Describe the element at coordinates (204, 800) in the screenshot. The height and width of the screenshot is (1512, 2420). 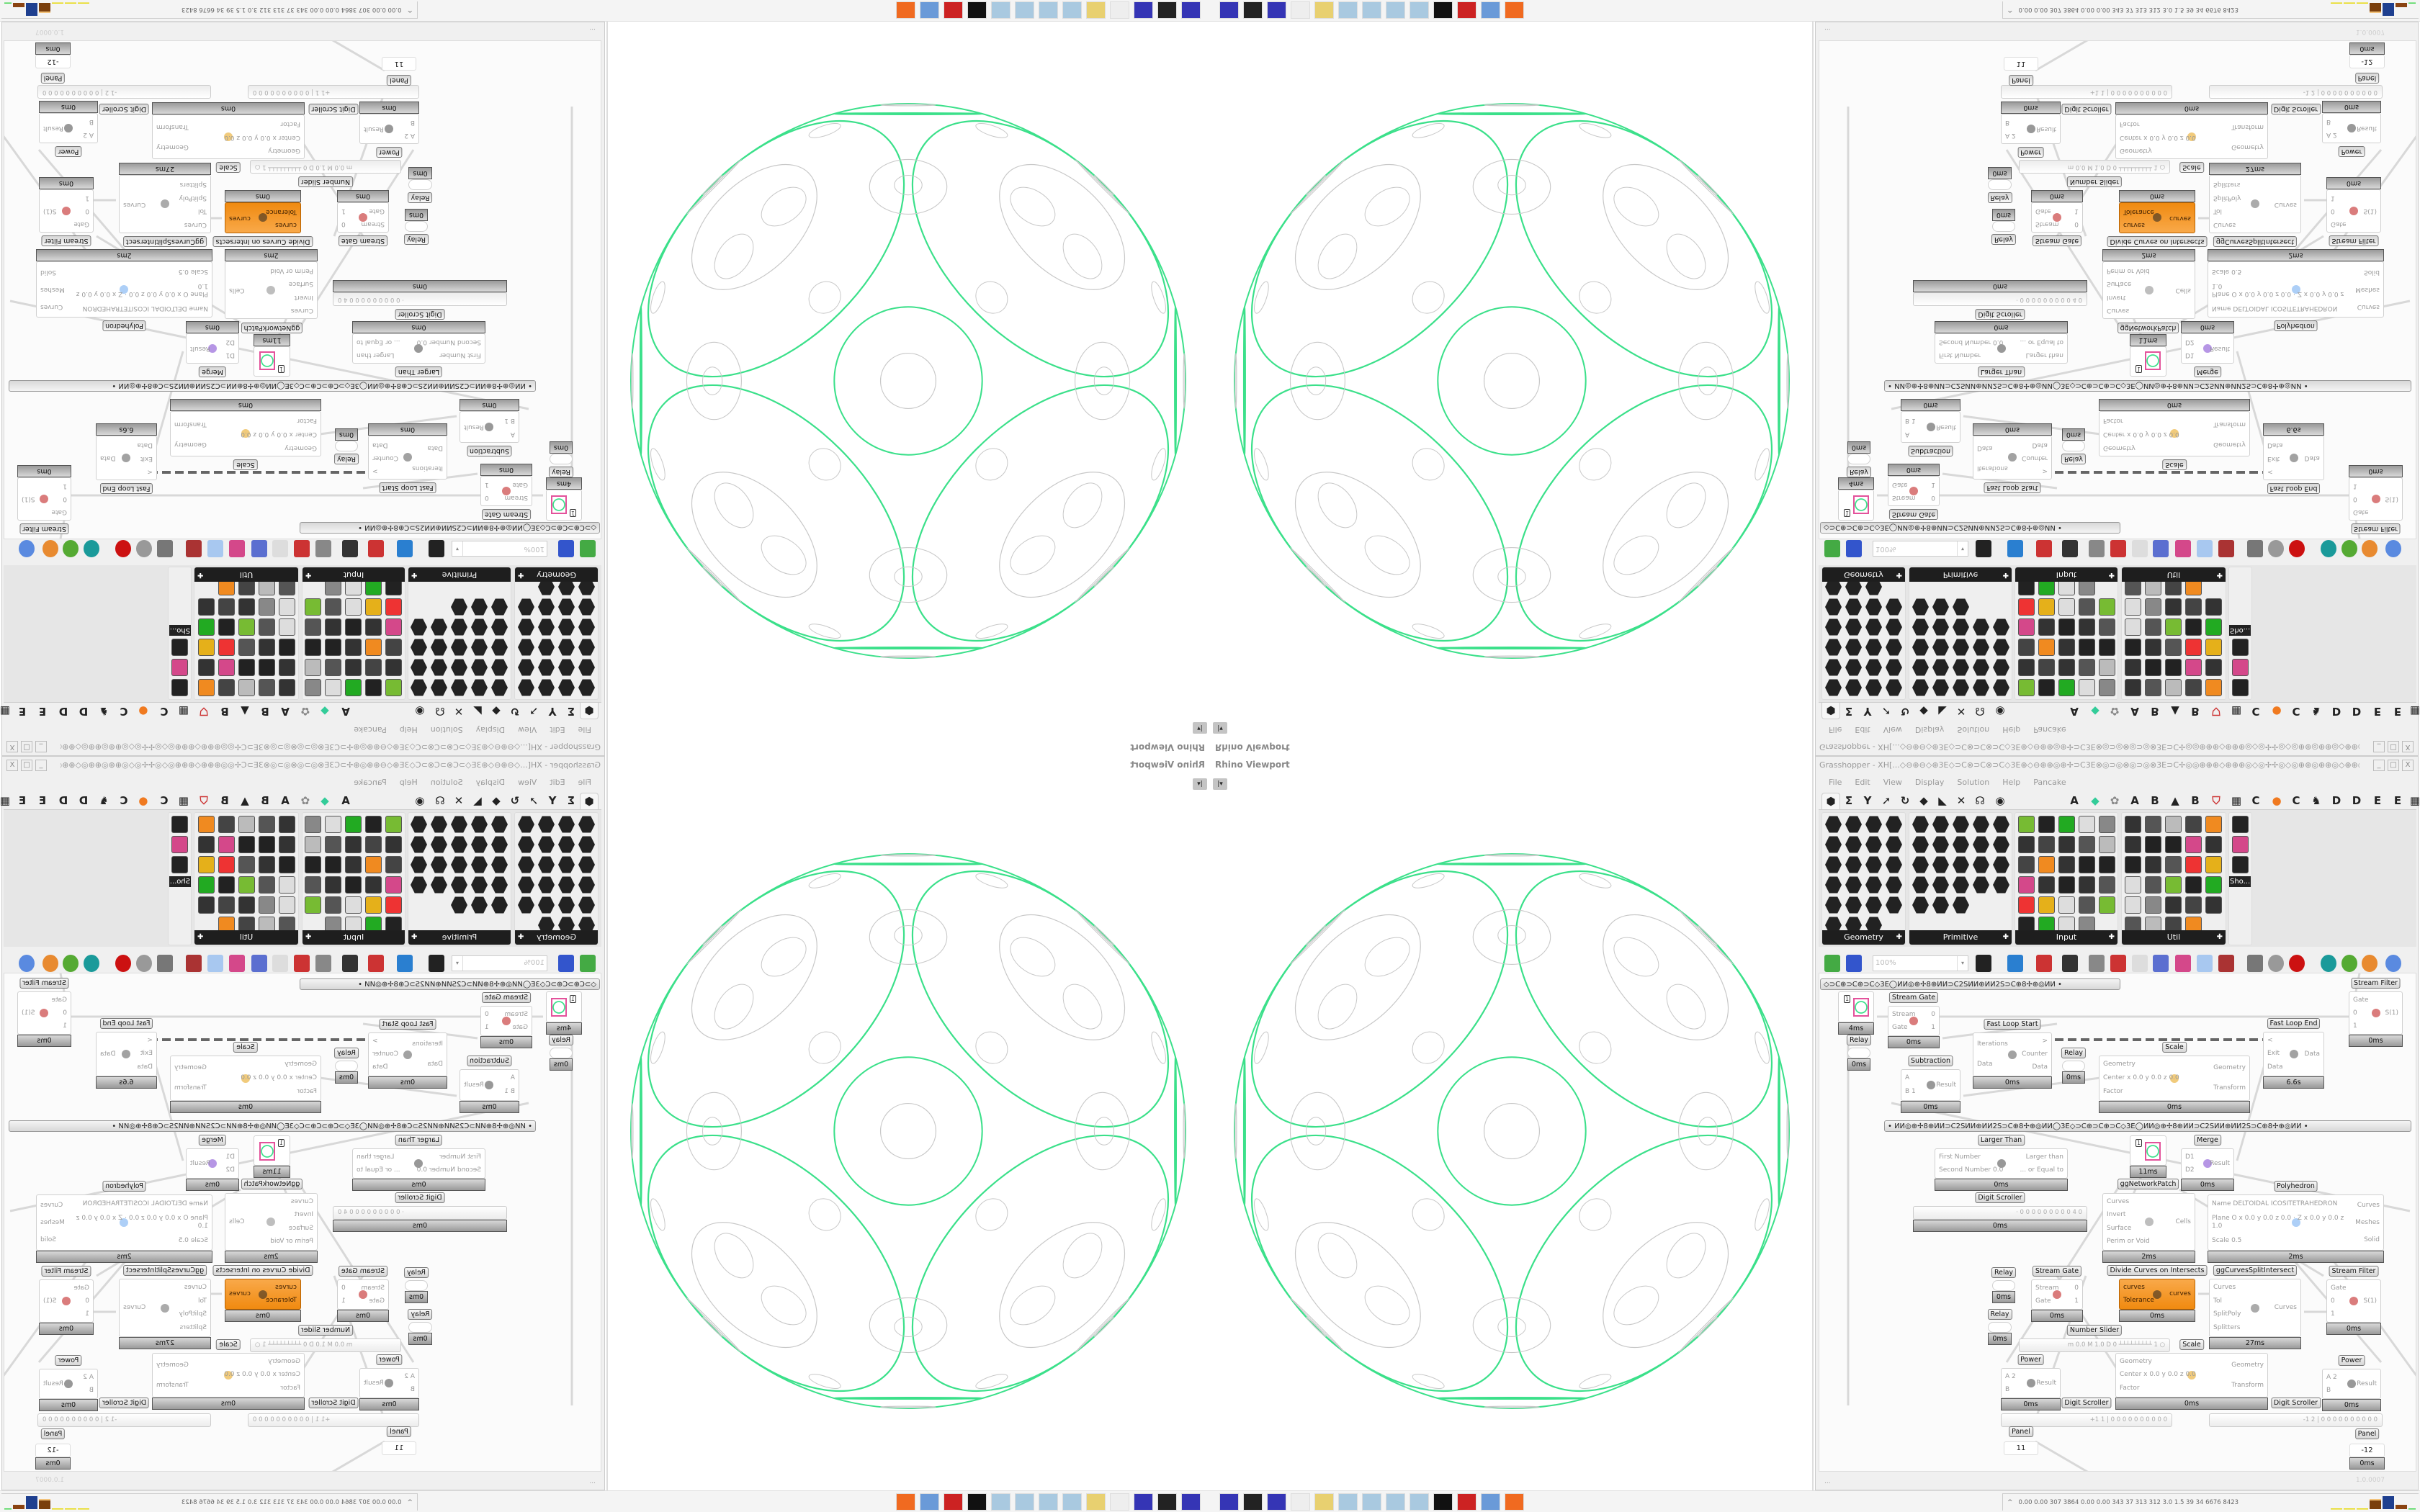
I see `tab-8: ⛉` at that location.